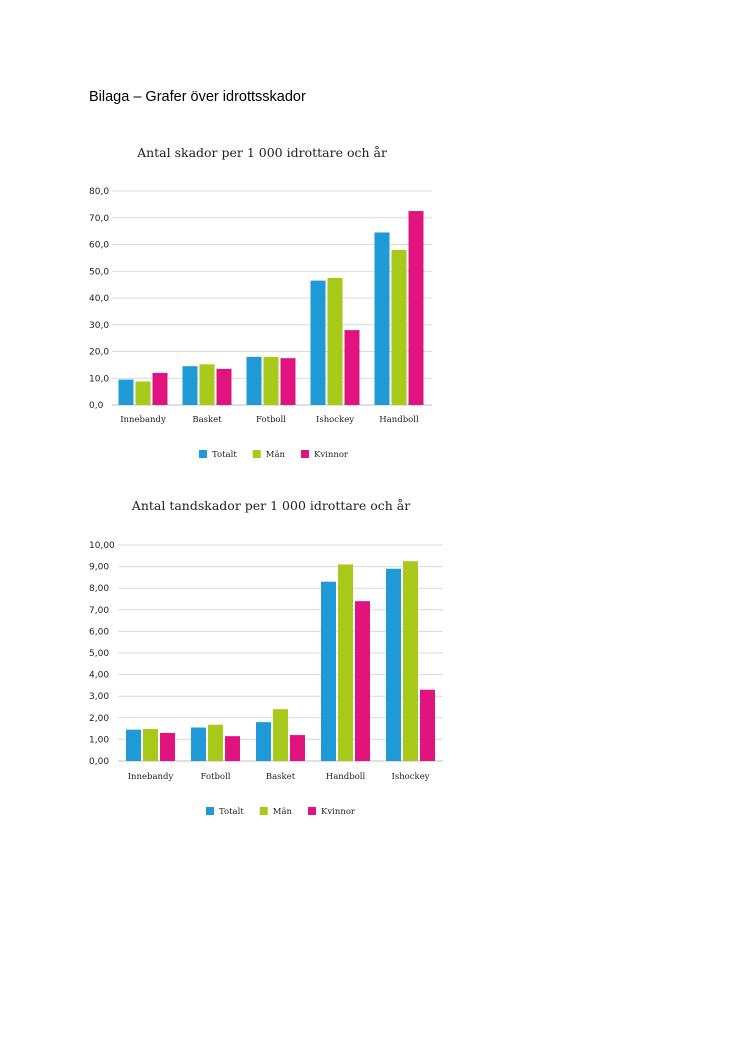 Image resolution: width=746 pixels, height=1056 pixels. I want to click on page-heading: Bilaga – Grafer över idrottsskador, so click(197, 97).